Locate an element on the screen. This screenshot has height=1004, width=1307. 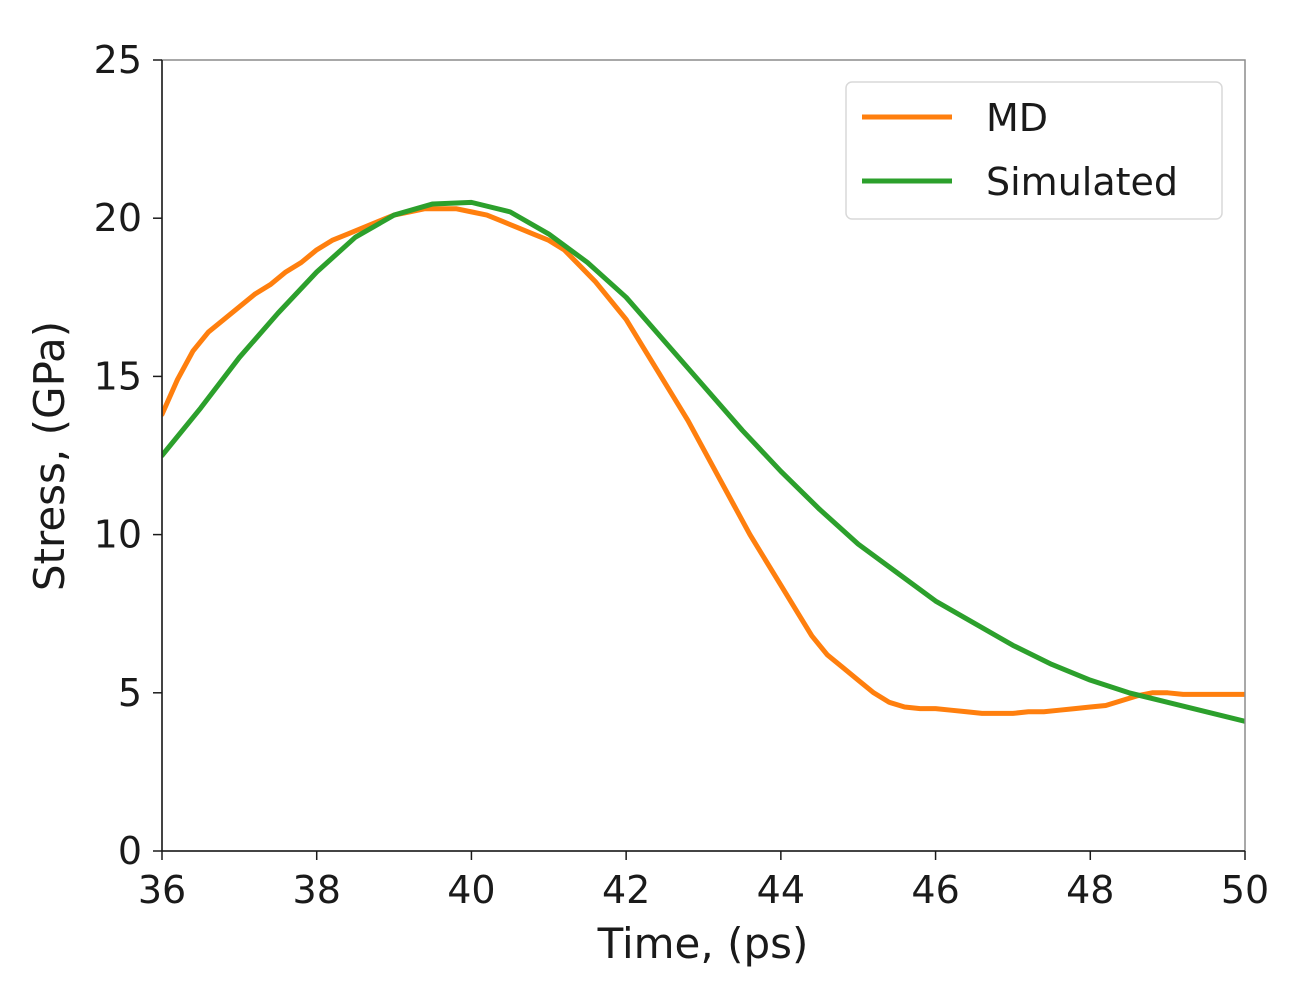
legend-label-simulated: Simulated is located at coordinates (1082, 182).